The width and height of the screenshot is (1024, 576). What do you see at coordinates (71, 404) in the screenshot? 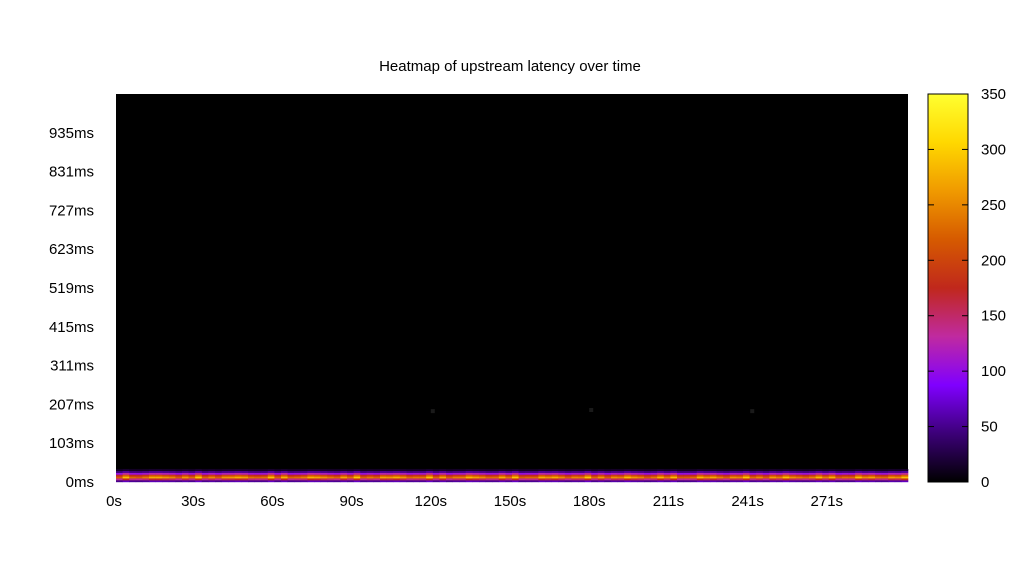
I see `y-tick-label: 207ms` at bounding box center [71, 404].